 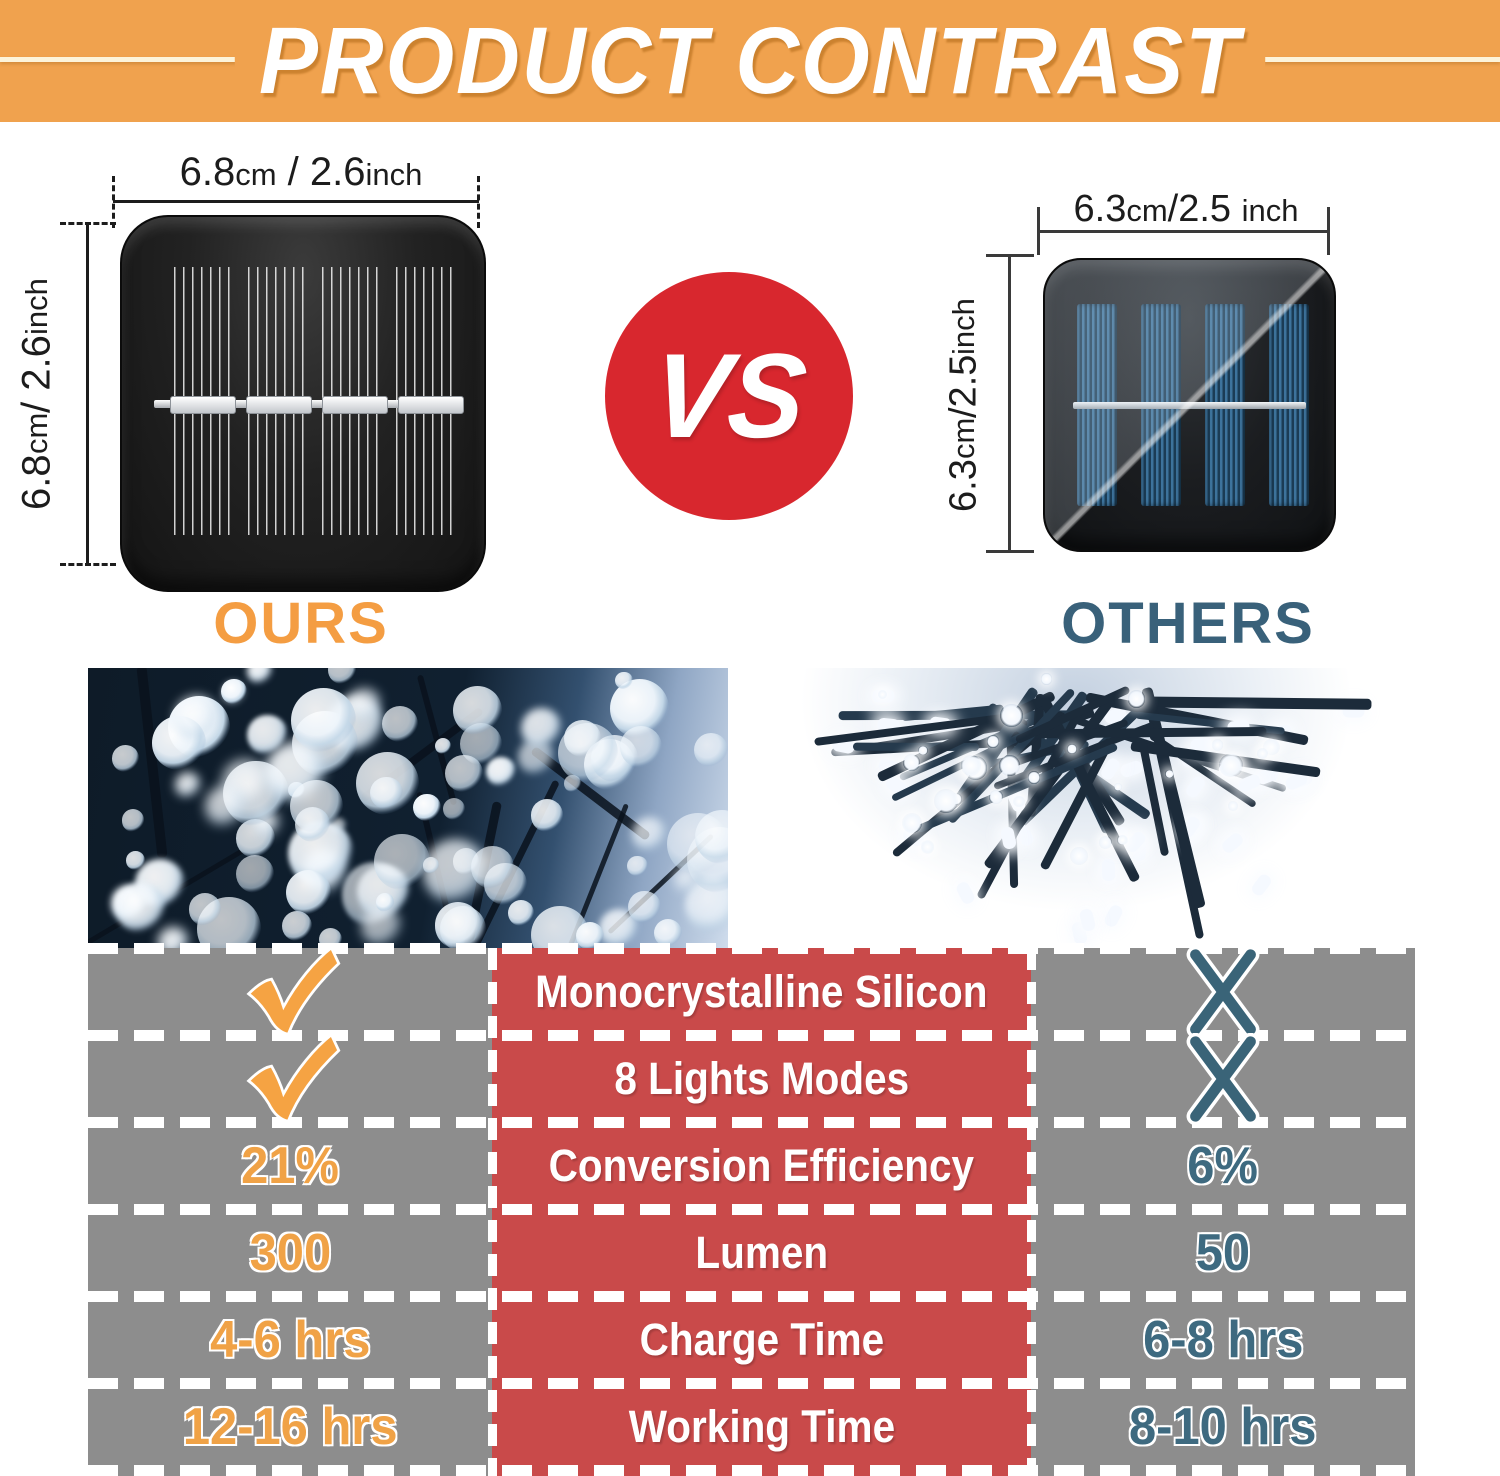 I want to click on table-row: 4-6 hrs Charge Time 6-8 hrs, so click(x=751, y=1339).